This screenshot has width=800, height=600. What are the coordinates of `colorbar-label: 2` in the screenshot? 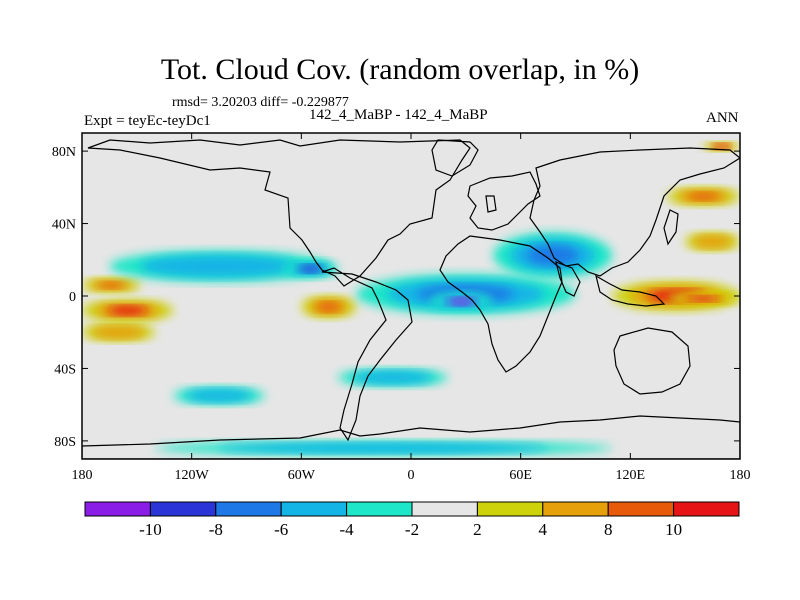 It's located at (477, 529).